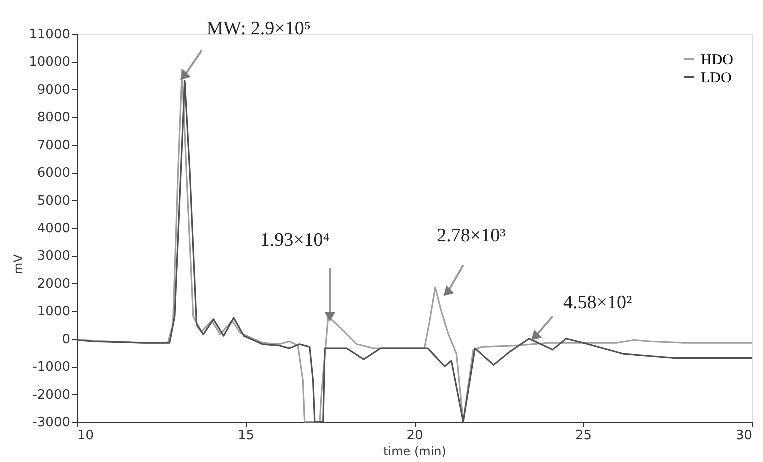 The height and width of the screenshot is (462, 763). Describe the element at coordinates (51, 395) in the screenshot. I see `y-tick-label: -2000` at that location.